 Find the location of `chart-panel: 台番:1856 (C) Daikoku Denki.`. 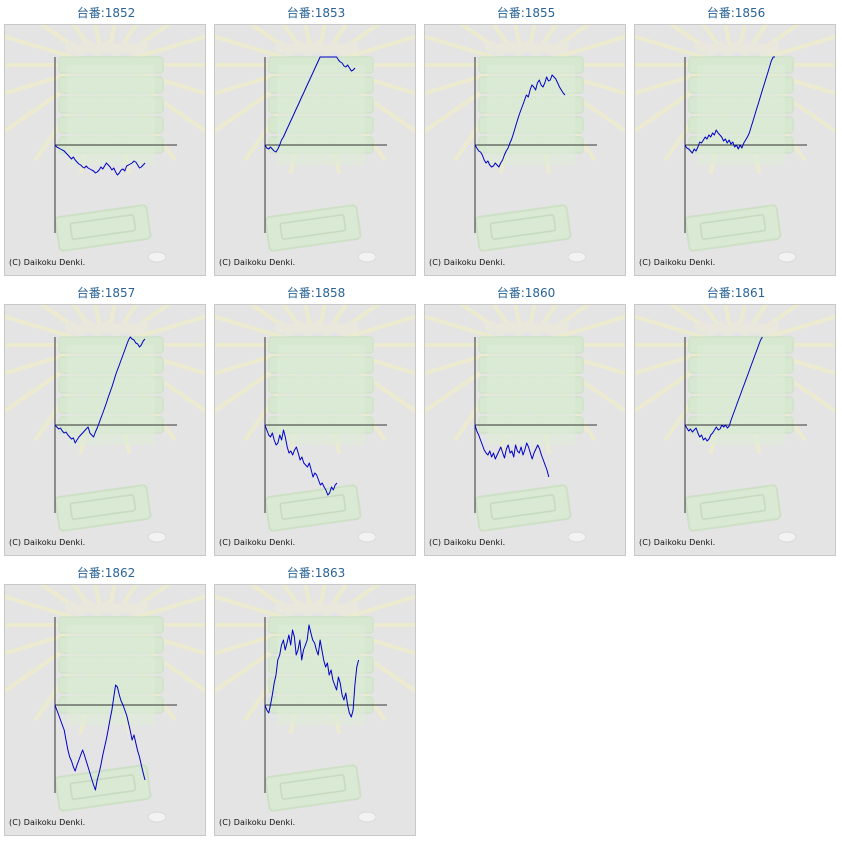

chart-panel: 台番:1856 (C) Daikoku Denki. is located at coordinates (736, 138).